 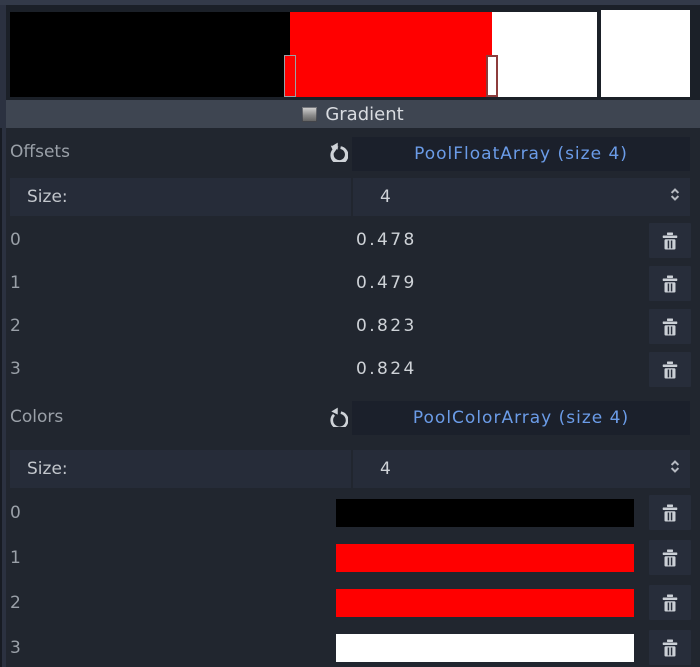 I want to click on colors-size-value: 4, so click(x=385, y=469).